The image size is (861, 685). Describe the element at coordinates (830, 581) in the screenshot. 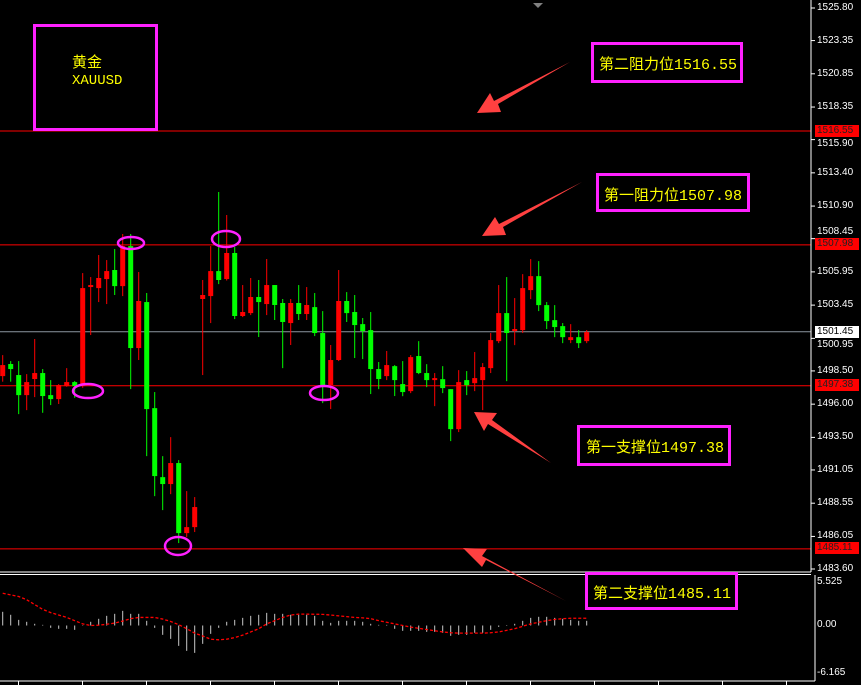

I see `osc-axis-max: 5.525` at that location.